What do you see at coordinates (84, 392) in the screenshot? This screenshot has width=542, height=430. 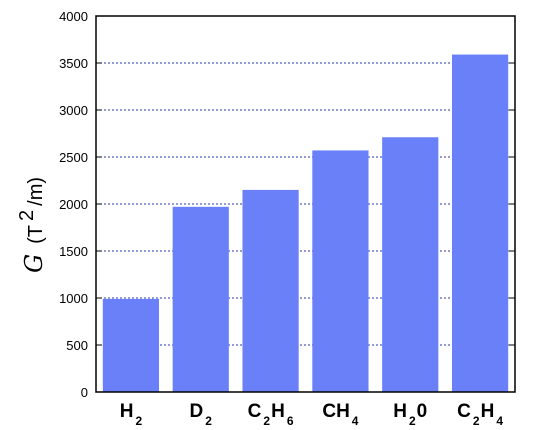 I see `y-tick-label: 0` at bounding box center [84, 392].